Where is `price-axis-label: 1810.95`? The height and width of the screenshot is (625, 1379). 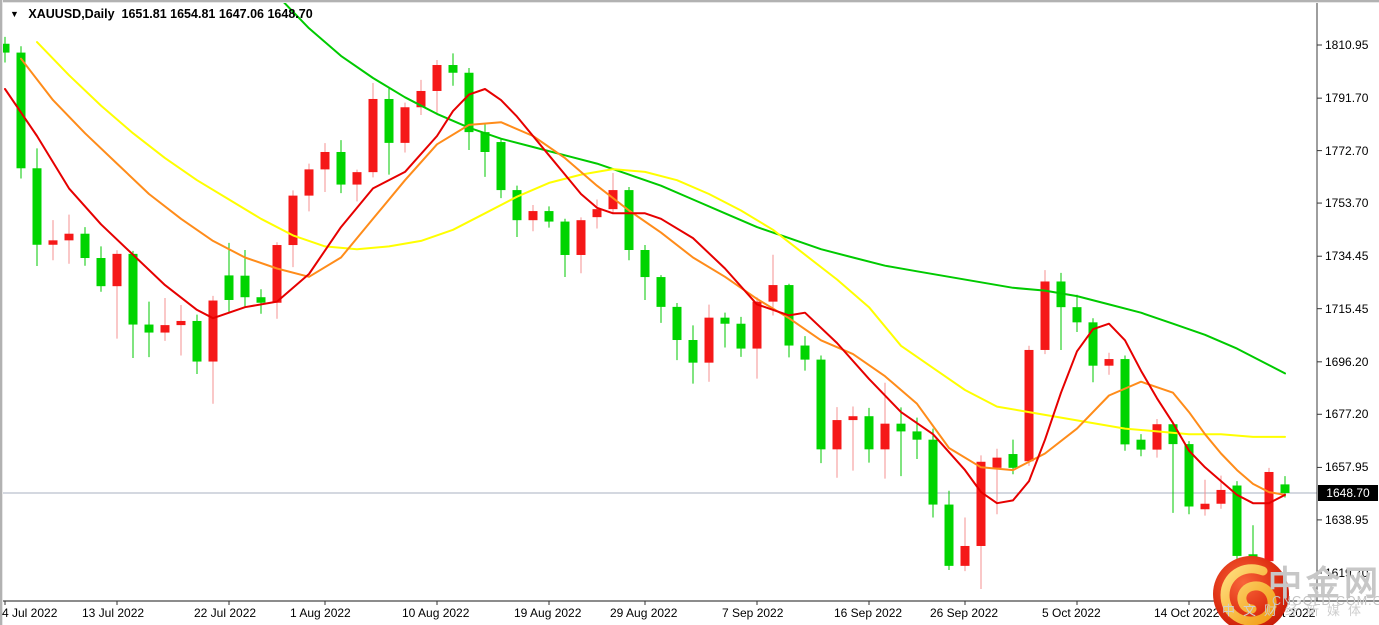 price-axis-label: 1810.95 is located at coordinates (1347, 45).